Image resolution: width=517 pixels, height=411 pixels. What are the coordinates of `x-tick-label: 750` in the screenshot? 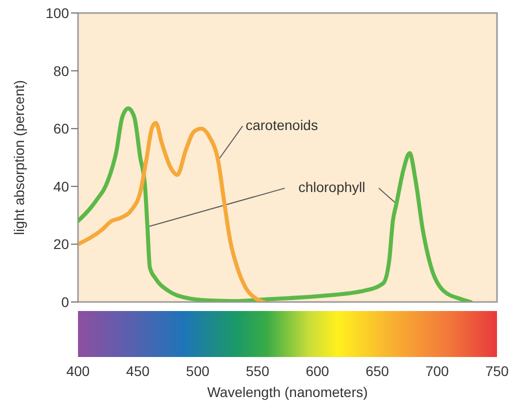 It's located at (497, 370).